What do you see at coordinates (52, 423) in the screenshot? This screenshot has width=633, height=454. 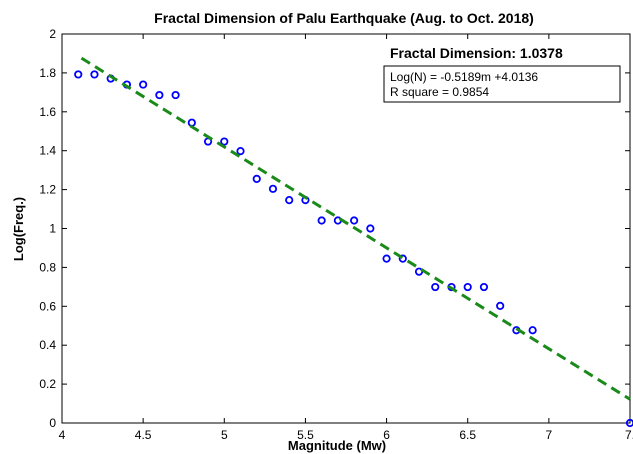 I see `y-tick-label: 0` at bounding box center [52, 423].